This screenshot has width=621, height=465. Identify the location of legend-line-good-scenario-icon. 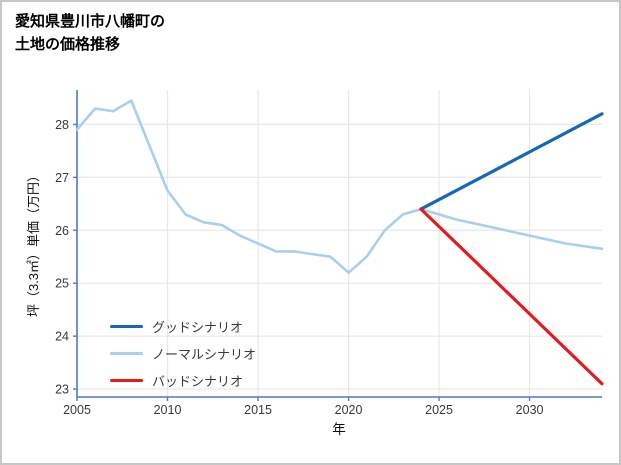
(126, 326).